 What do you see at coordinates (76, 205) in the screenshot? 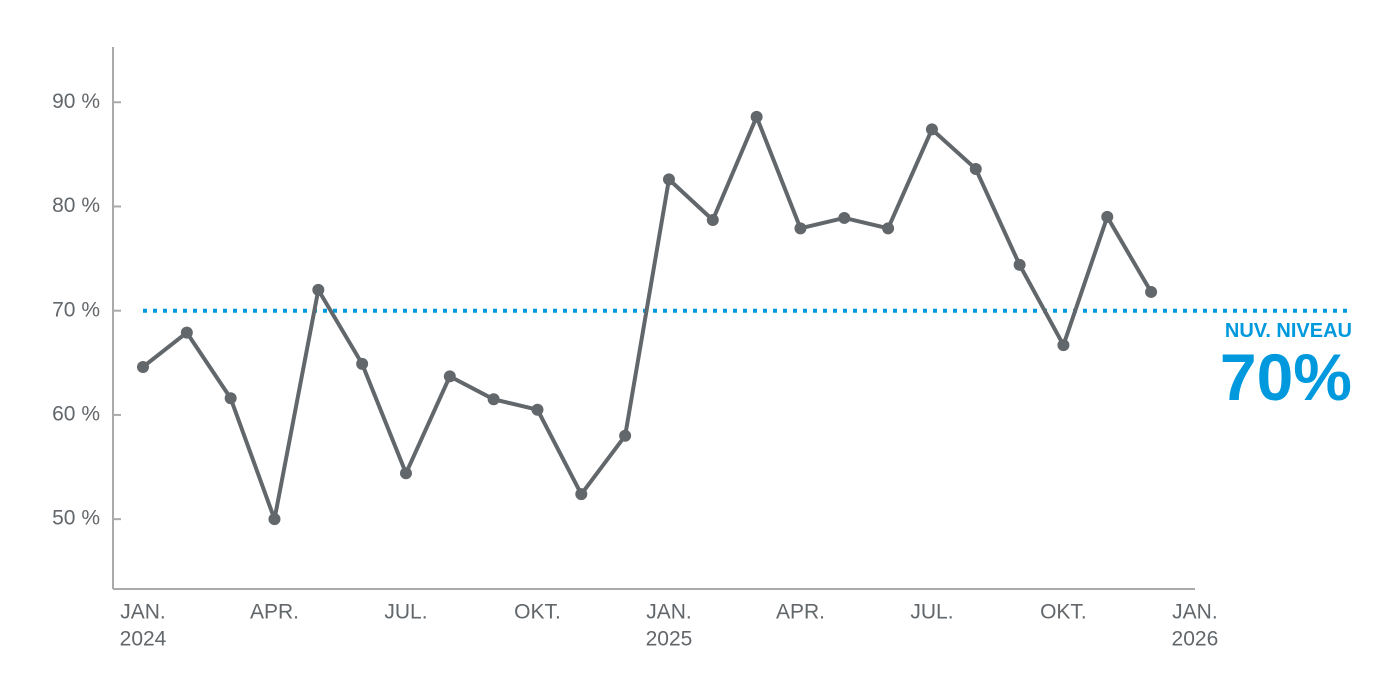
I see `y-tick-label: 80 %` at bounding box center [76, 205].